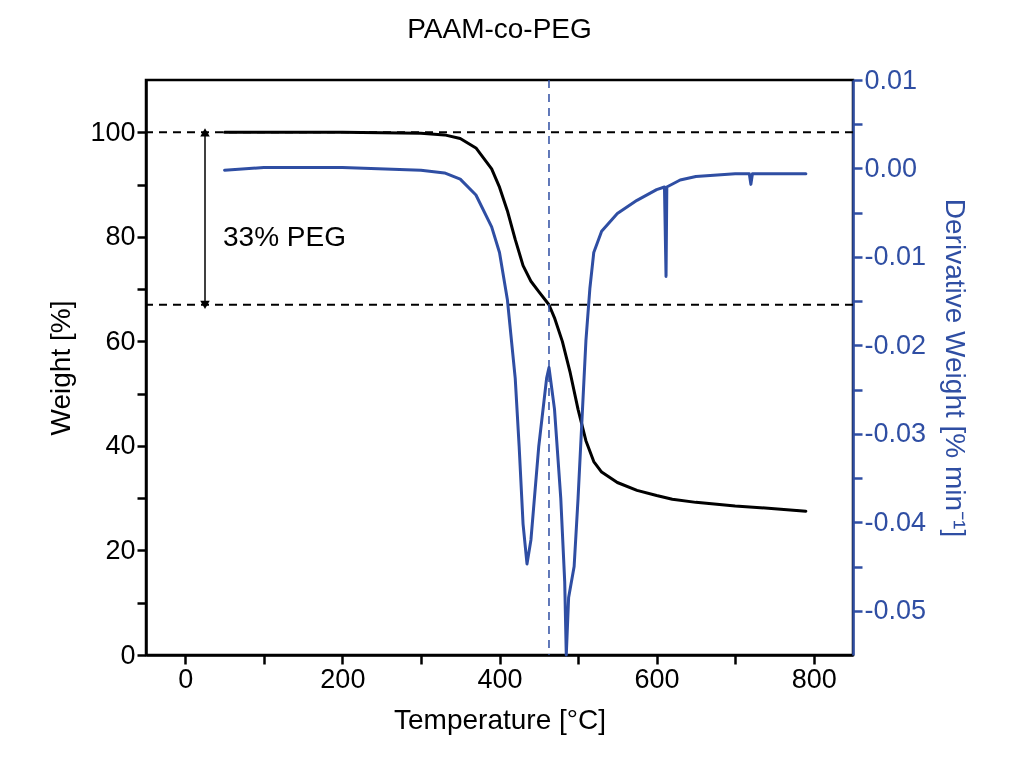 The height and width of the screenshot is (776, 1025). Describe the element at coordinates (500, 719) in the screenshot. I see `x-axis-title: Temperature [°C]` at that location.